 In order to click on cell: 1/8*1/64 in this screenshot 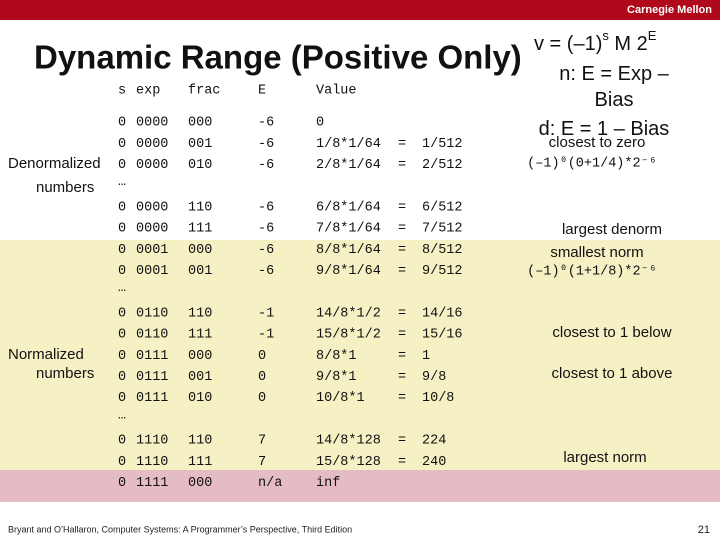, I will do `click(348, 144)`.